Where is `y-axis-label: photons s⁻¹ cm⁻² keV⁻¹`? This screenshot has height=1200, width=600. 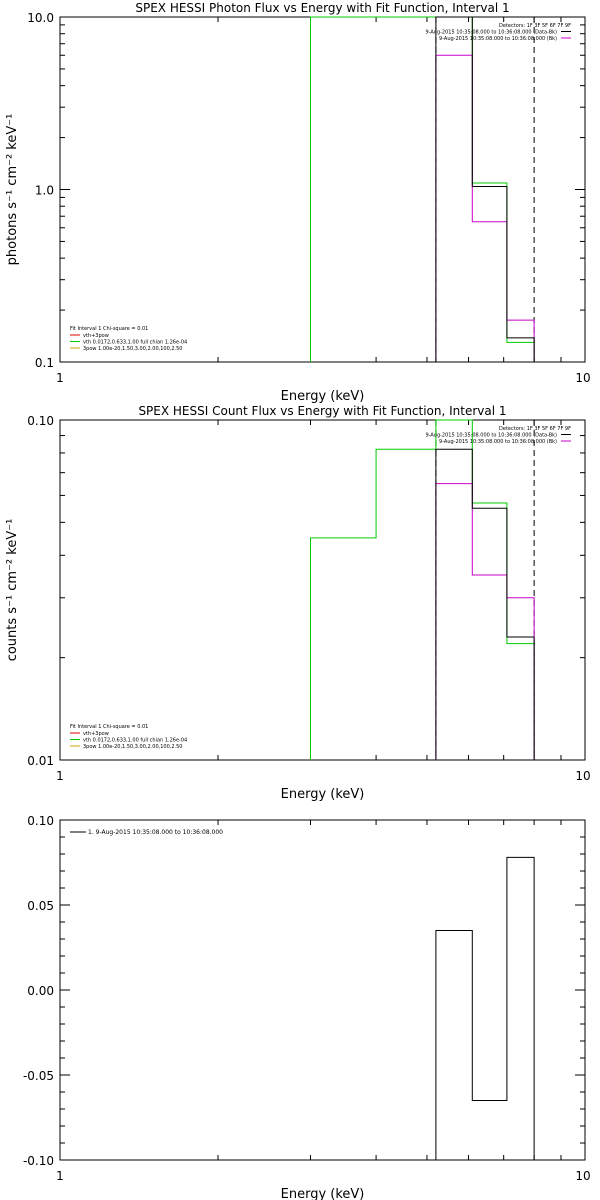 y-axis-label: photons s⁻¹ cm⁻² keV⁻¹ is located at coordinates (12, 190).